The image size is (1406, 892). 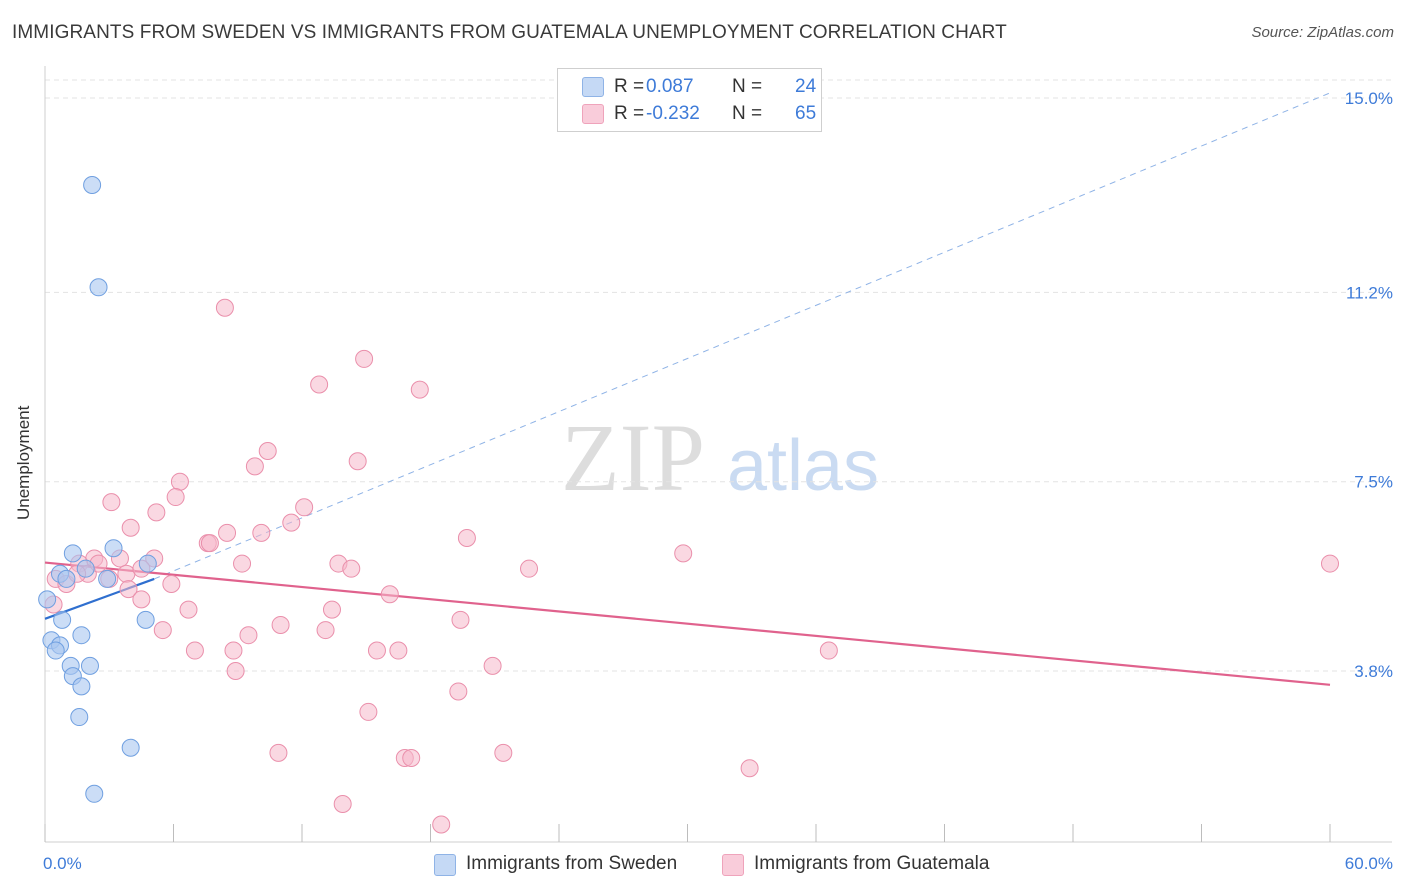 I want to click on x-tick-label: 0.0%, so click(x=62, y=863).